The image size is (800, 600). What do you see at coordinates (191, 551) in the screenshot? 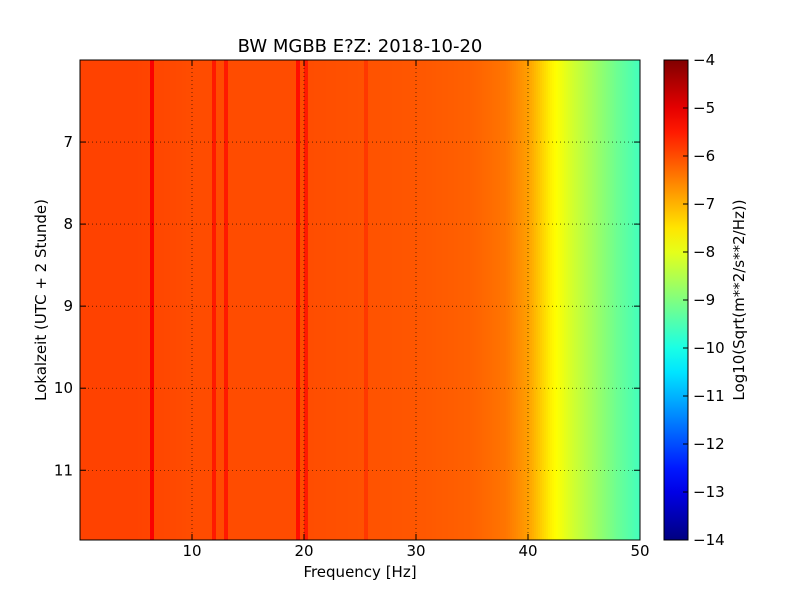
I see `x-tick-label: 10` at bounding box center [191, 551].